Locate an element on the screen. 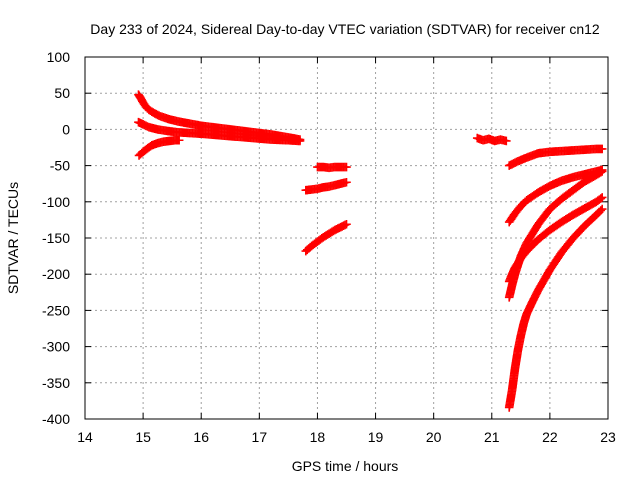 This screenshot has height=480, width=640. y-tick-label: 100 is located at coordinates (59, 57).